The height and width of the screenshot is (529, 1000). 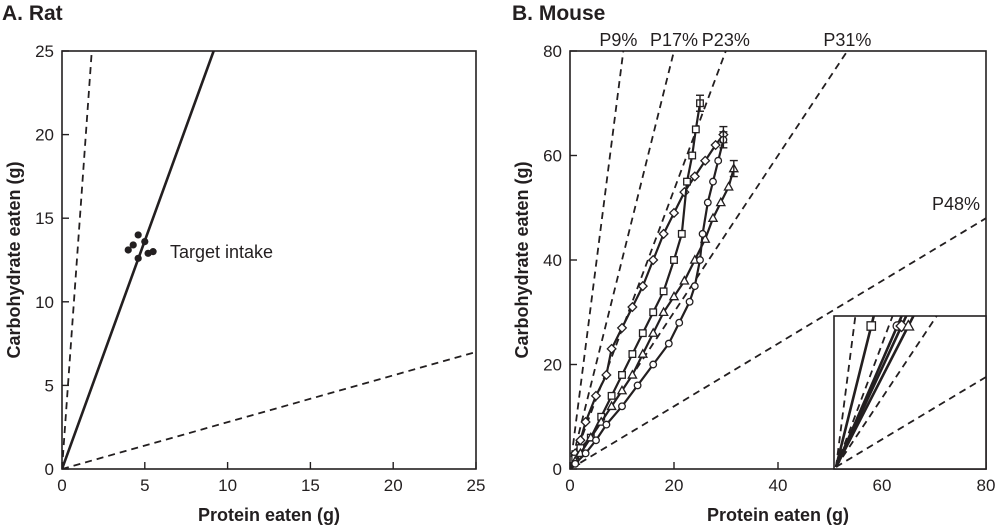 I want to click on rat-y-tick-label: 10, so click(x=44, y=302).